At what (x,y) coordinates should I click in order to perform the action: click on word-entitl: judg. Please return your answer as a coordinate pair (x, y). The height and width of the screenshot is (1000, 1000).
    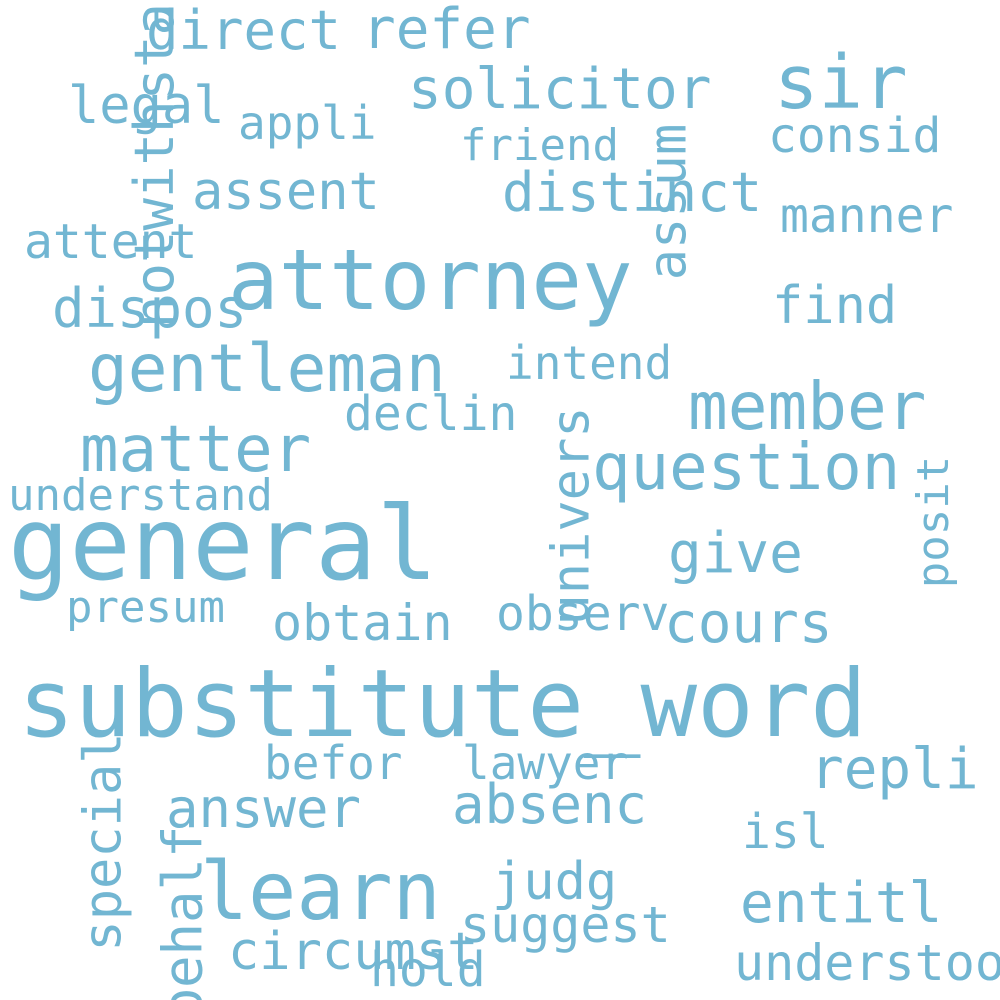
    Looking at the image, I should click on (555, 882).